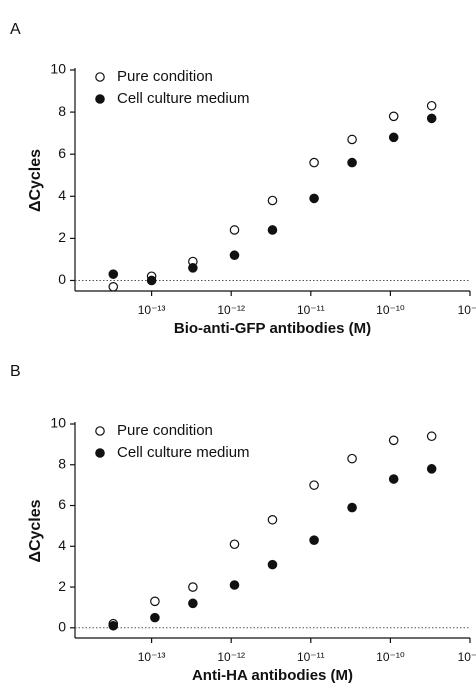 The width and height of the screenshot is (476, 688). I want to click on panel-label: A, so click(15, 29).